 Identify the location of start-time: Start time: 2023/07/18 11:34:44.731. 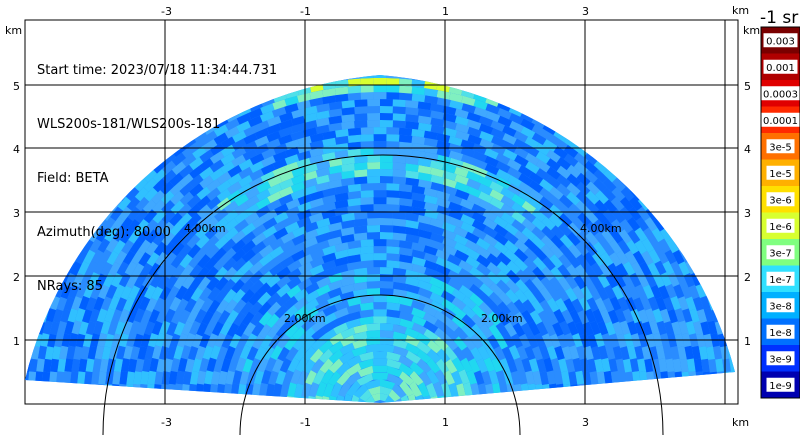
(157, 70).